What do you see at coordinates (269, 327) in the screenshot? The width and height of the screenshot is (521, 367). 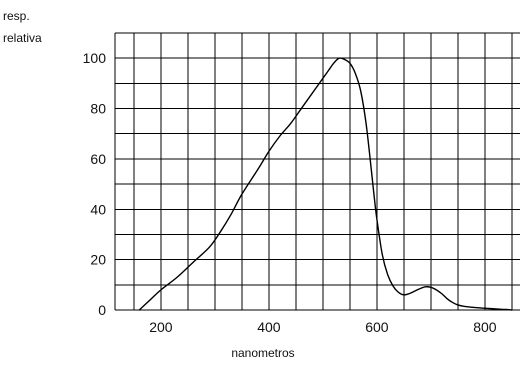 I see `x-tick-label: 400` at bounding box center [269, 327].